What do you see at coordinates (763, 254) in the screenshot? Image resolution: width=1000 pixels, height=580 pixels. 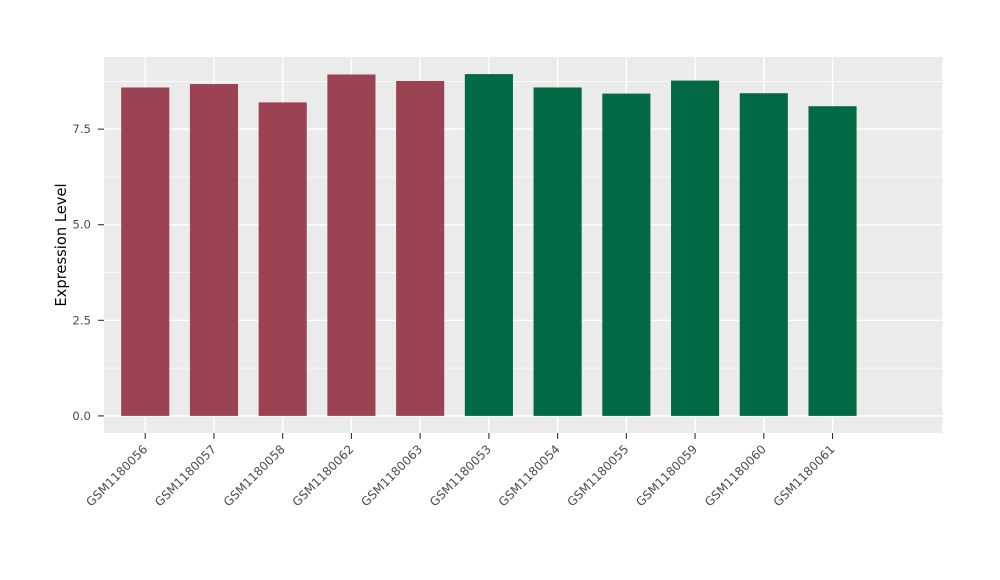 I see `bar-GSM1180060` at bounding box center [763, 254].